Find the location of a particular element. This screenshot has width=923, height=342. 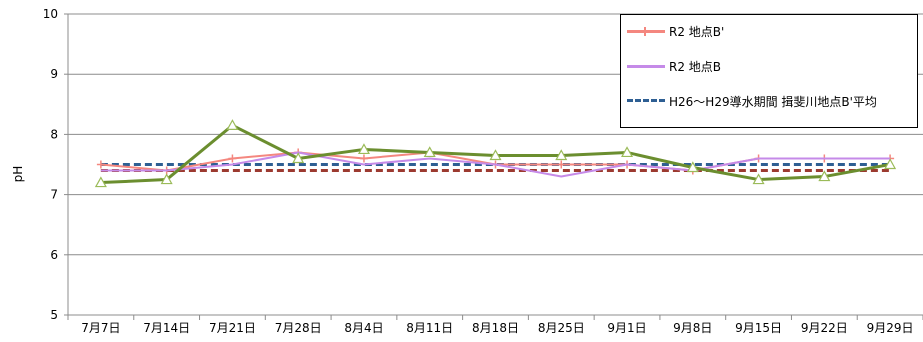

legend-label: H26～H29導水期間 揖斐川地点B'平均 is located at coordinates (773, 102).